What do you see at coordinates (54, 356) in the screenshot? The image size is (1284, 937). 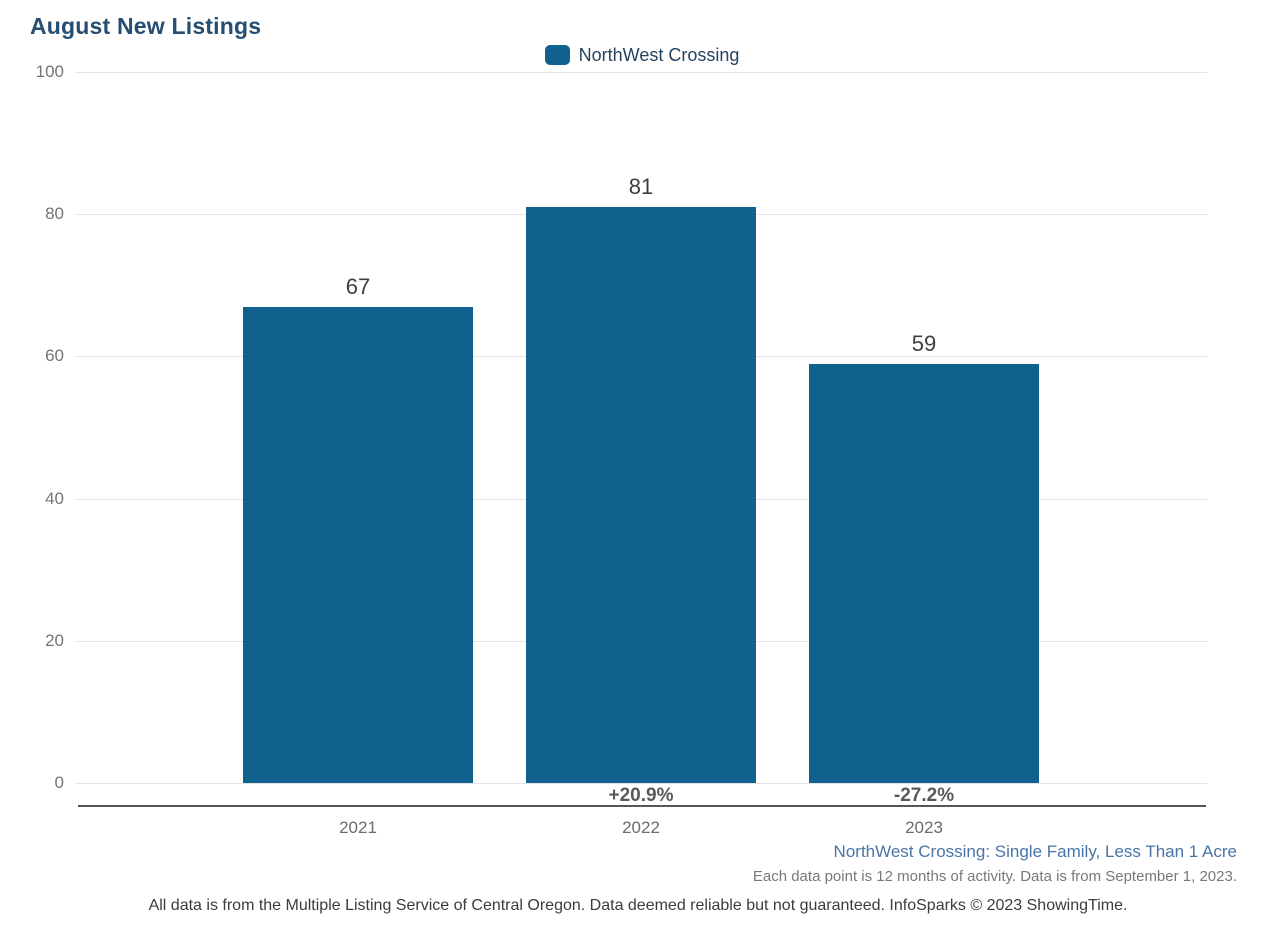 I see `y-axis-tick-label: 60` at bounding box center [54, 356].